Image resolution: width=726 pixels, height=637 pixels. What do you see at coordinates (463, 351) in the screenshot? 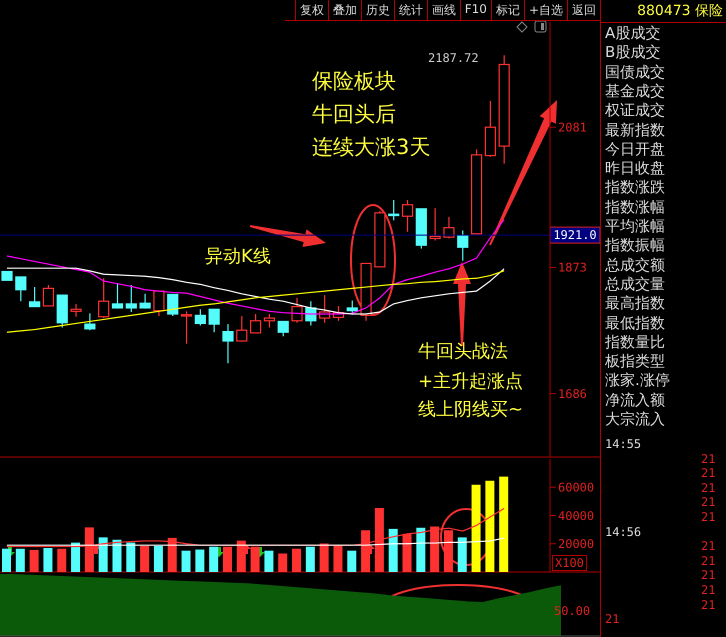
I see `annotation: 牛回头战法` at bounding box center [463, 351].